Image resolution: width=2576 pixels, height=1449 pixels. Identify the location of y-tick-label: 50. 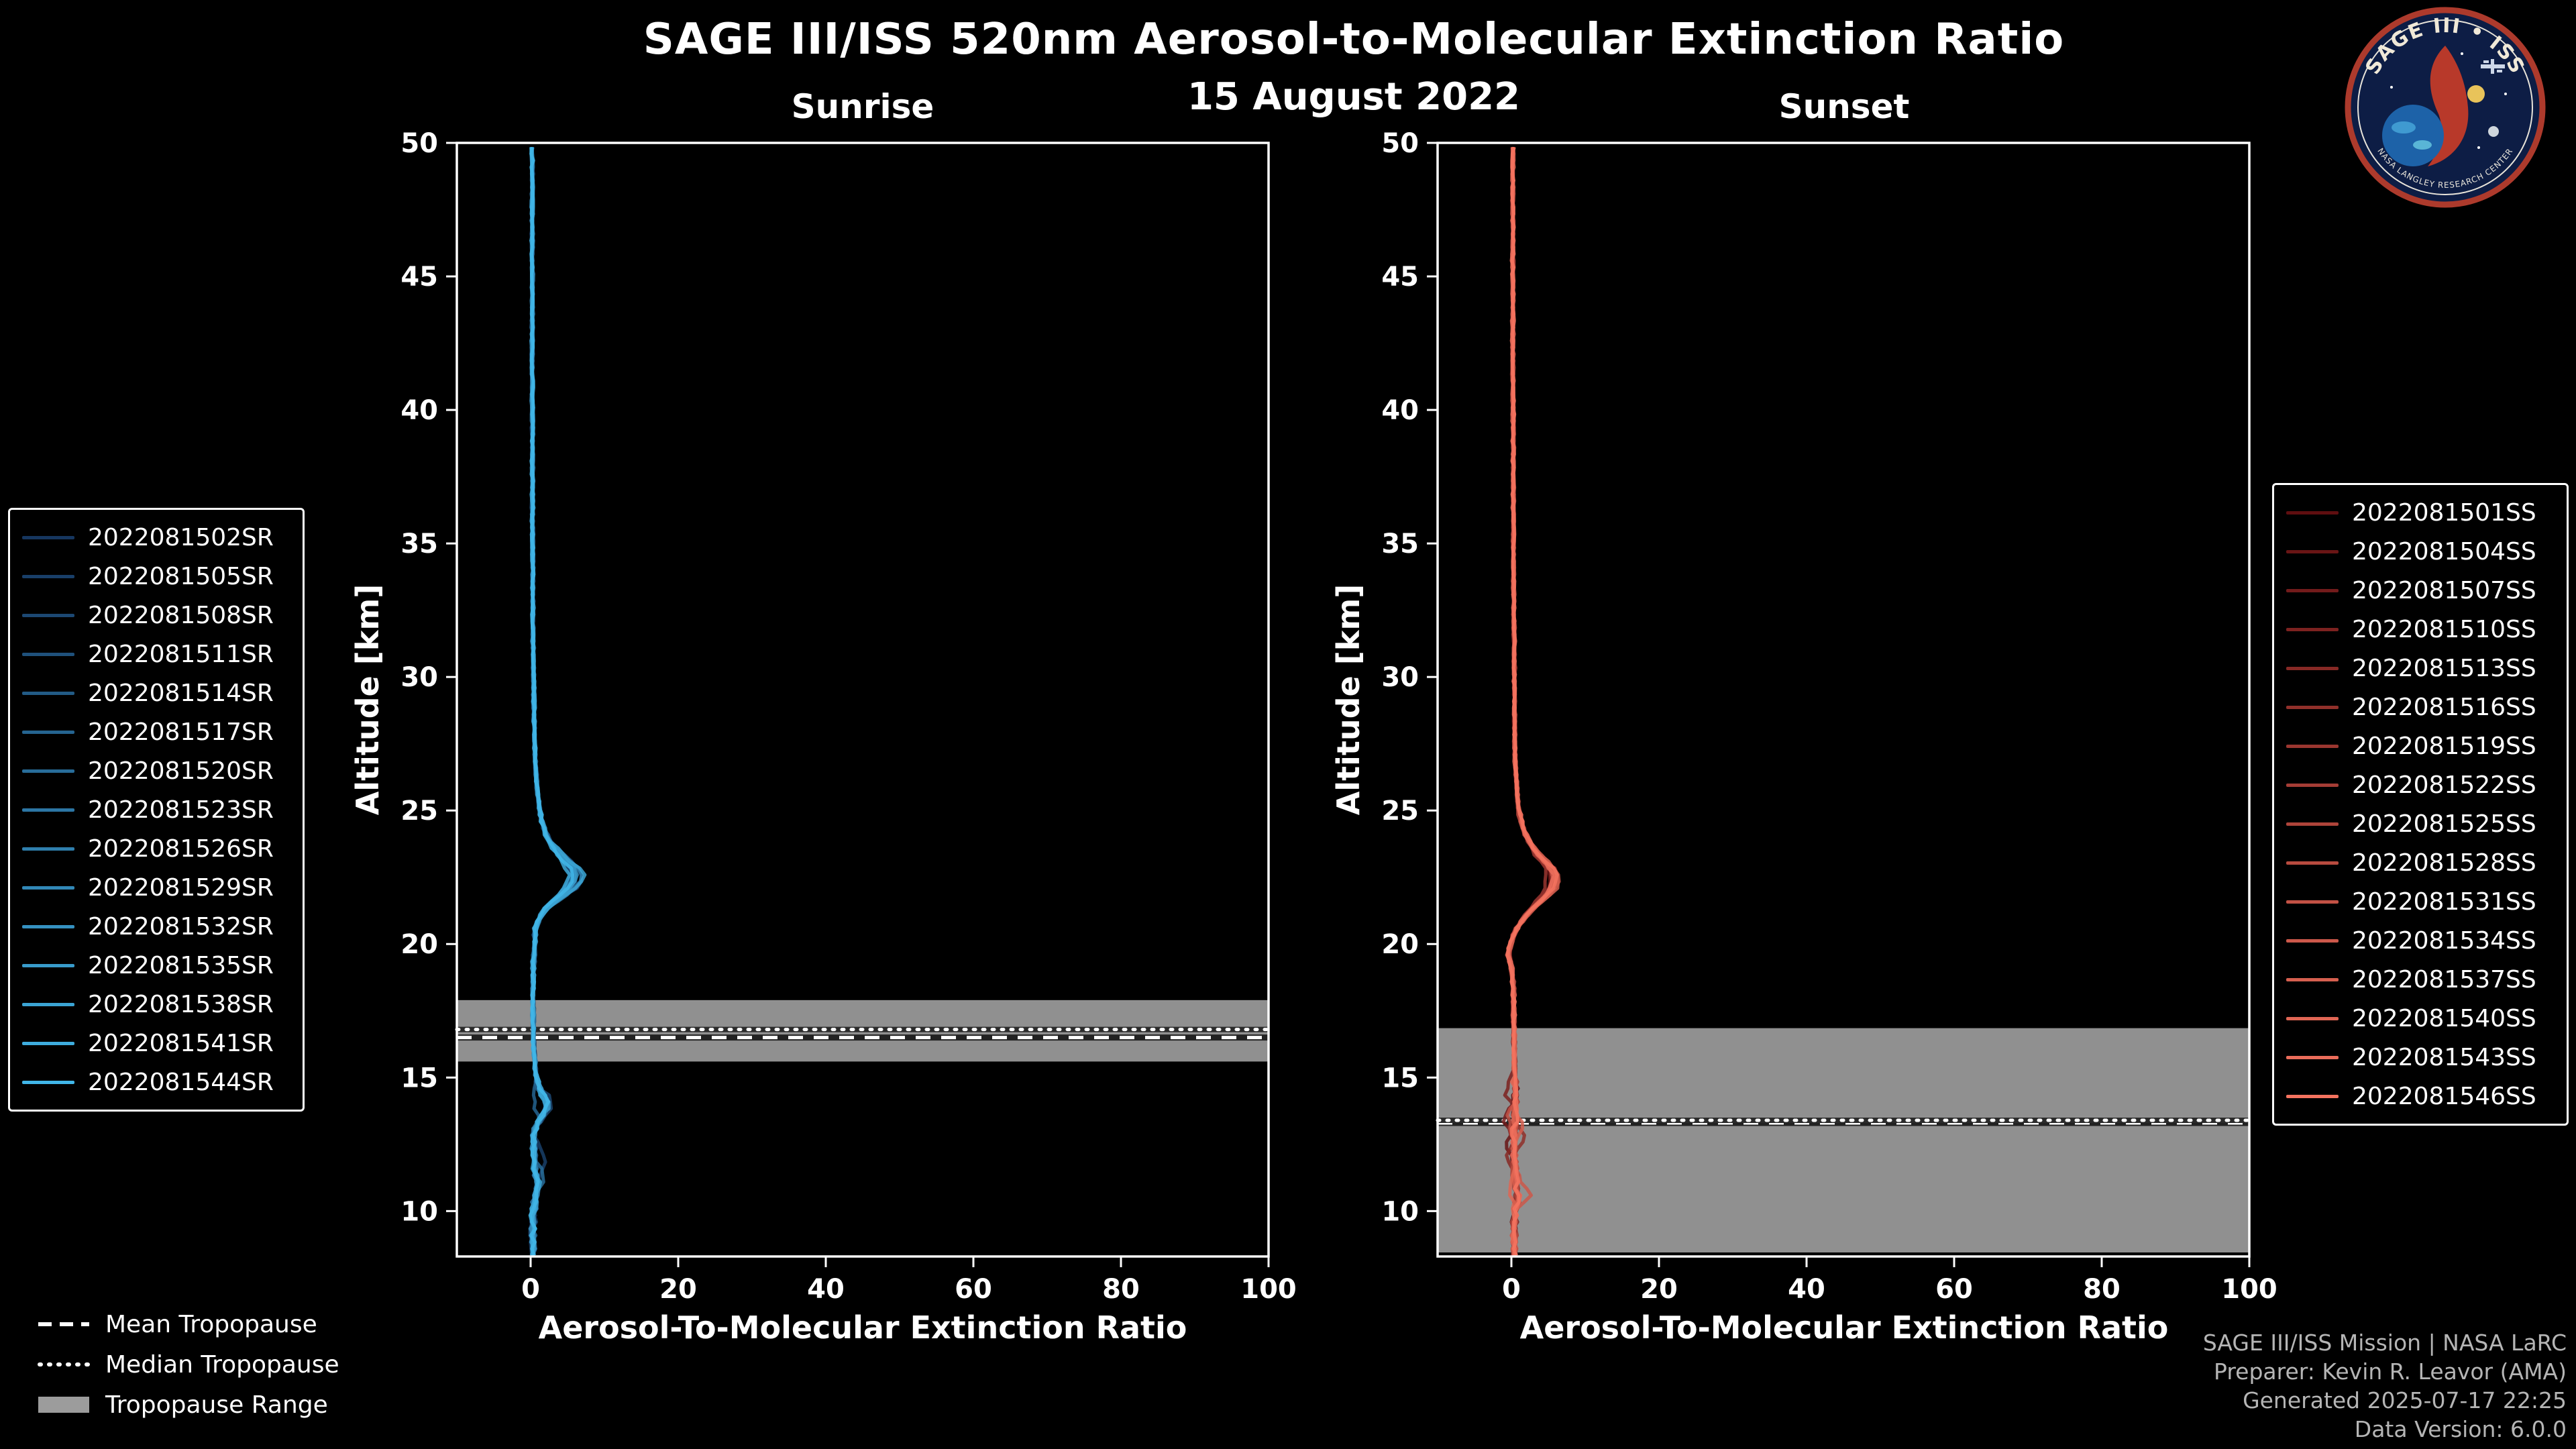
(1400, 143).